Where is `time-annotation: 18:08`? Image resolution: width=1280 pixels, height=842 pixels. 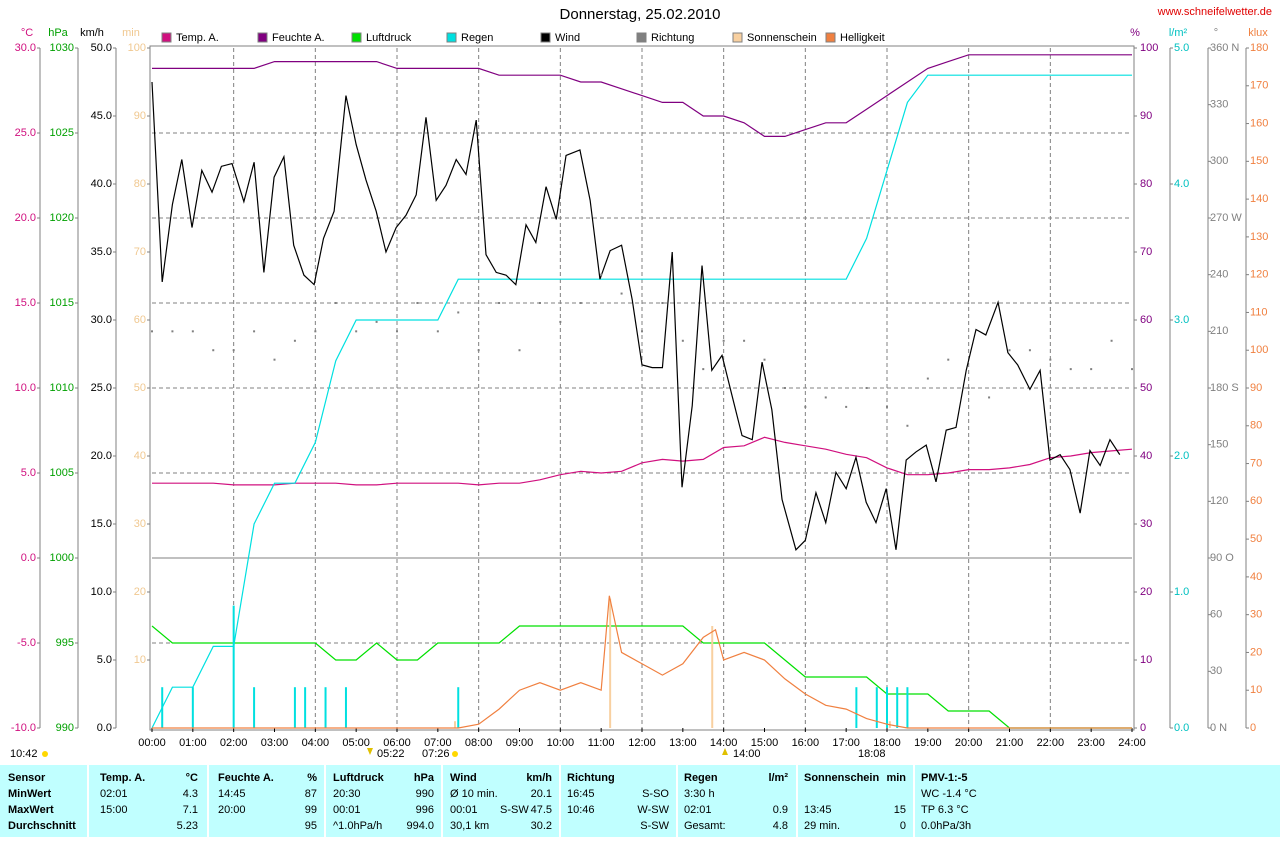 time-annotation: 18:08 is located at coordinates (872, 754).